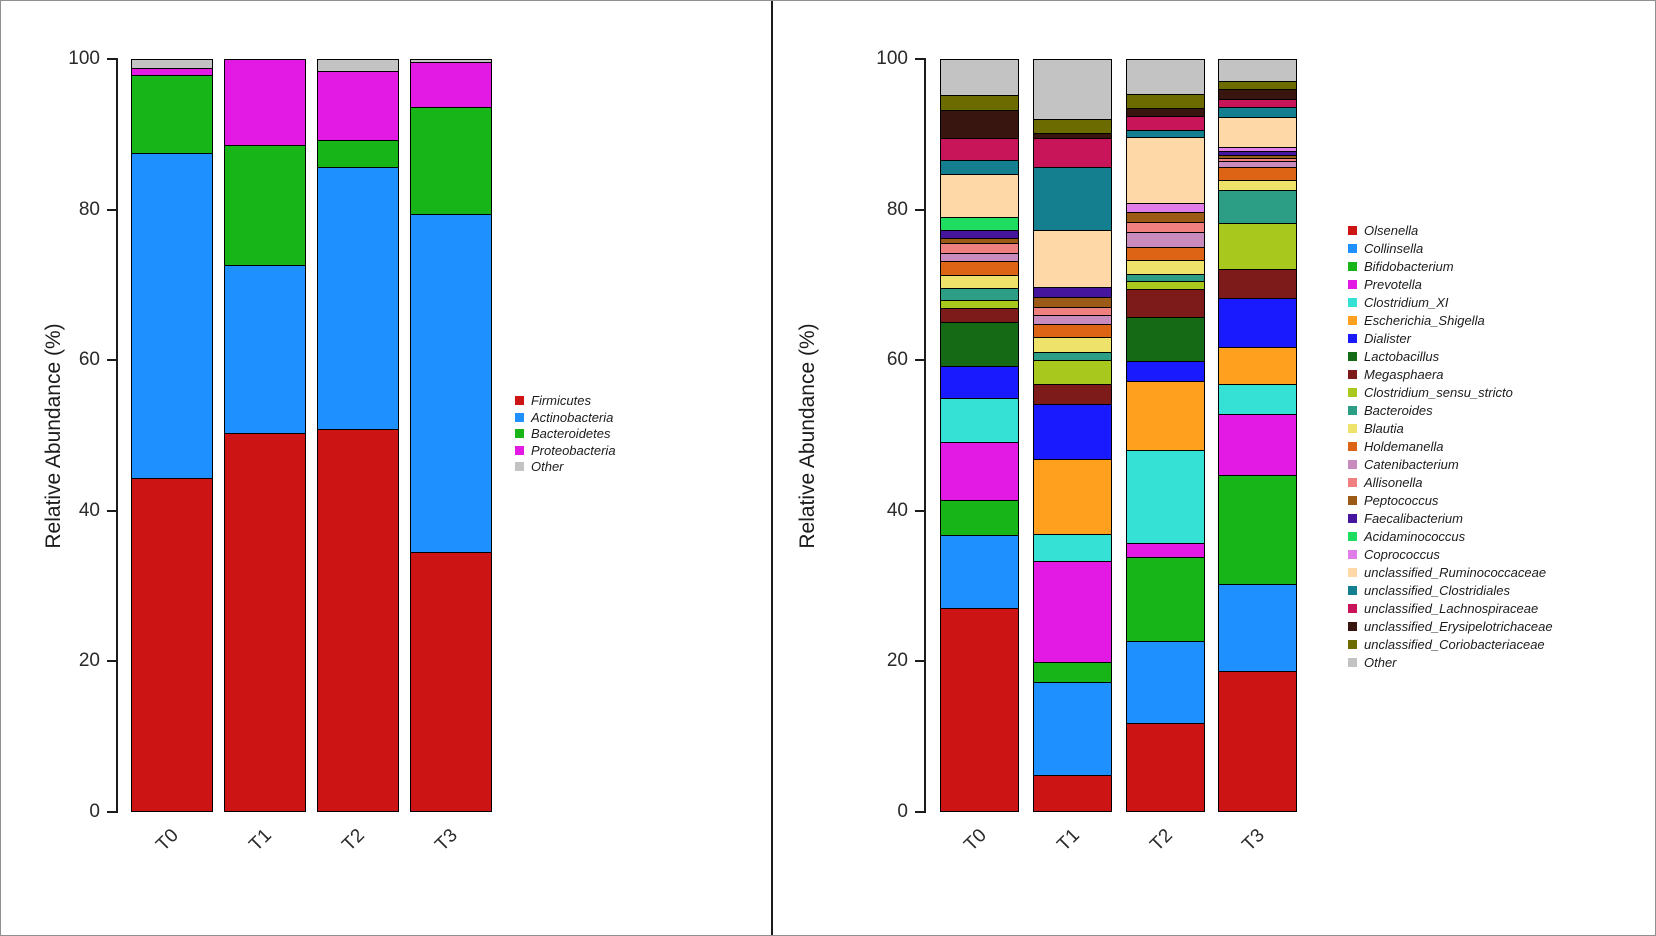  Describe the element at coordinates (1458, 626) in the screenshot. I see `legend-label: unclassified_Erysipelotrichaceae` at that location.